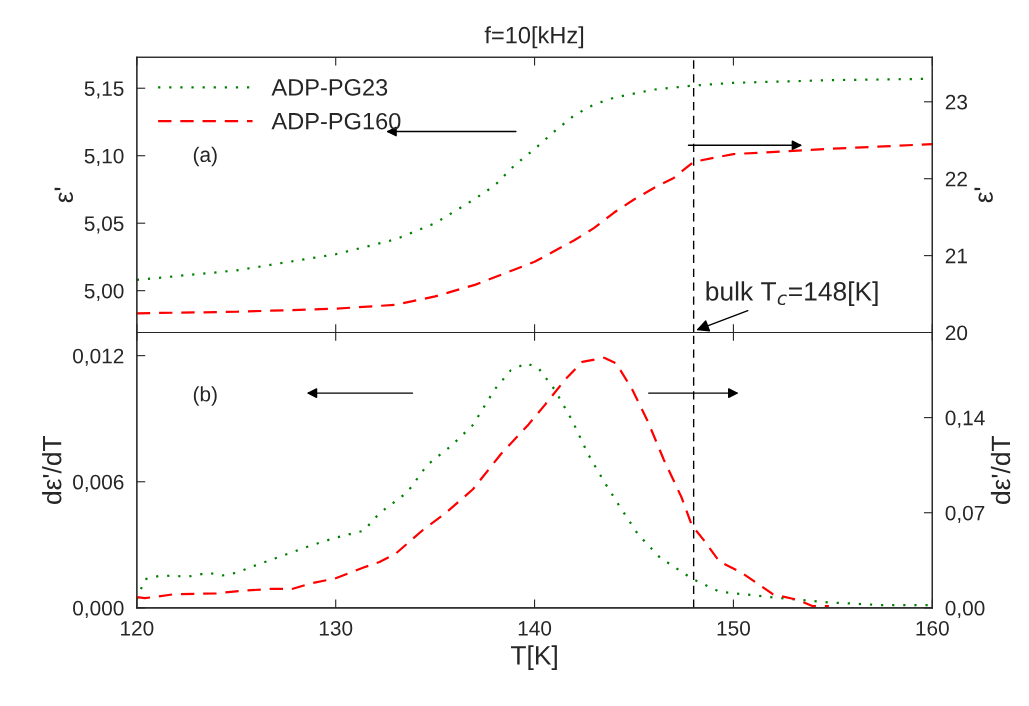 The width and height of the screenshot is (1029, 706). I want to click on annotation: bulk T$_{c}$=148[K], so click(792, 293).